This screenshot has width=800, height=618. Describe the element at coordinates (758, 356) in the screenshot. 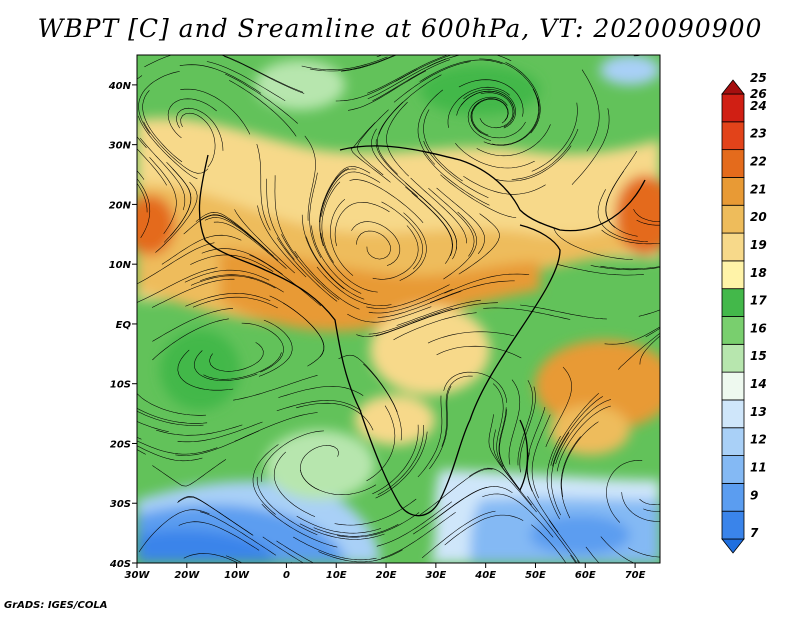

I see `colorbar-label: 15` at that location.